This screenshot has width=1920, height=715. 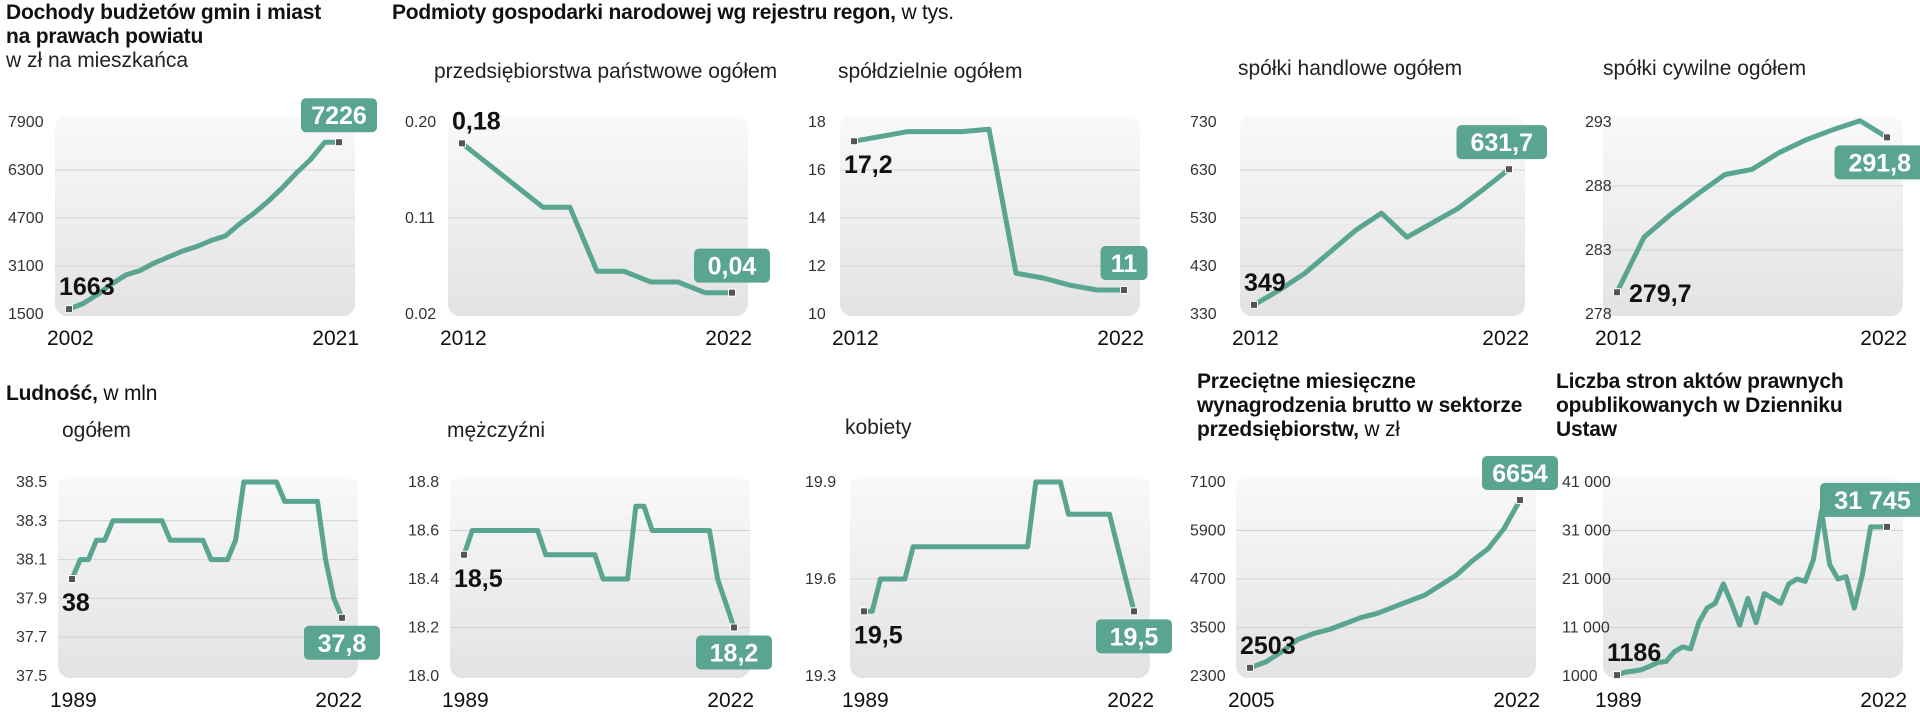 I want to click on y-tick-label: 430, so click(x=1203, y=266).